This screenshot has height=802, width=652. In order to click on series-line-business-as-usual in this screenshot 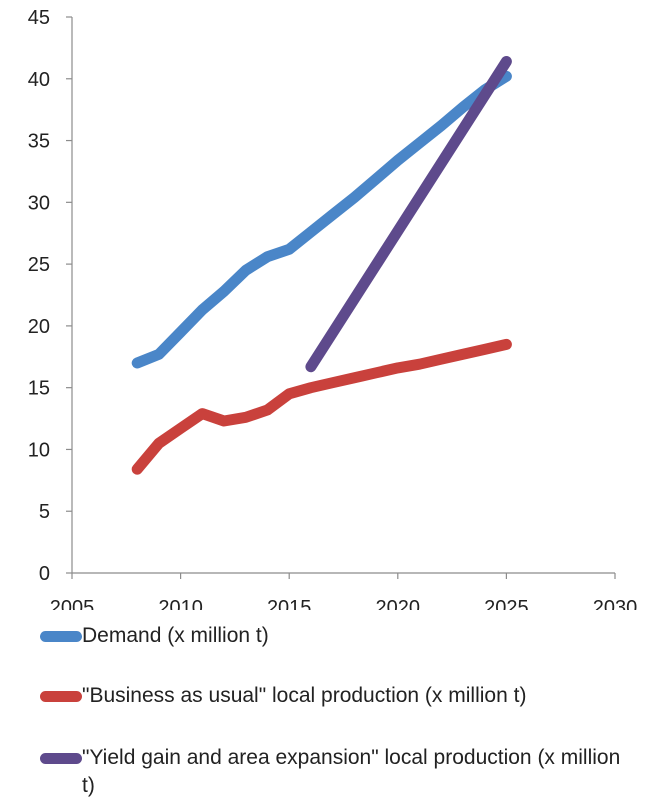, I will do `click(321, 406)`.